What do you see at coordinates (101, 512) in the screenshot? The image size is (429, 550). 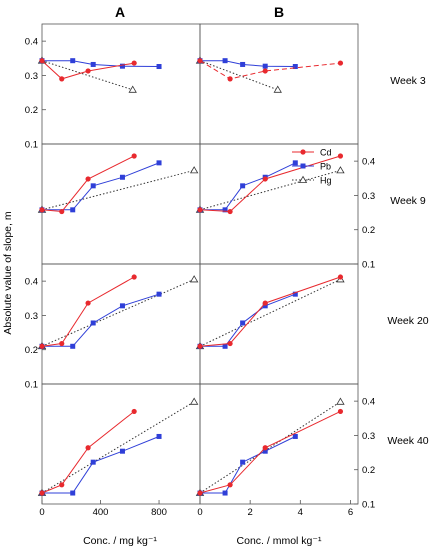 I see `x-tick-label-a: 400` at bounding box center [101, 512].